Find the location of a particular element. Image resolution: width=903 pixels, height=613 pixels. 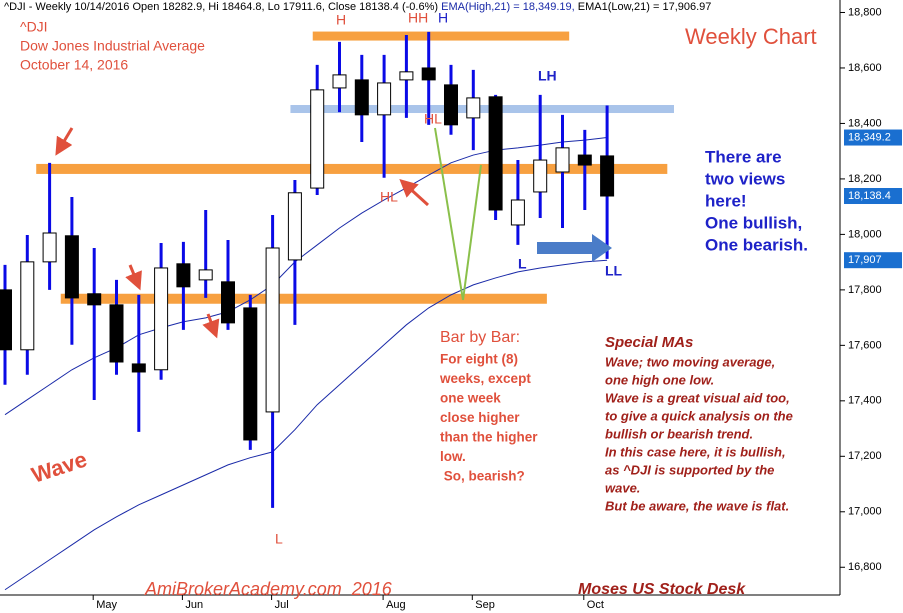

footer-site: AmiBrokerAcademy.com 2016 is located at coordinates (268, 589).